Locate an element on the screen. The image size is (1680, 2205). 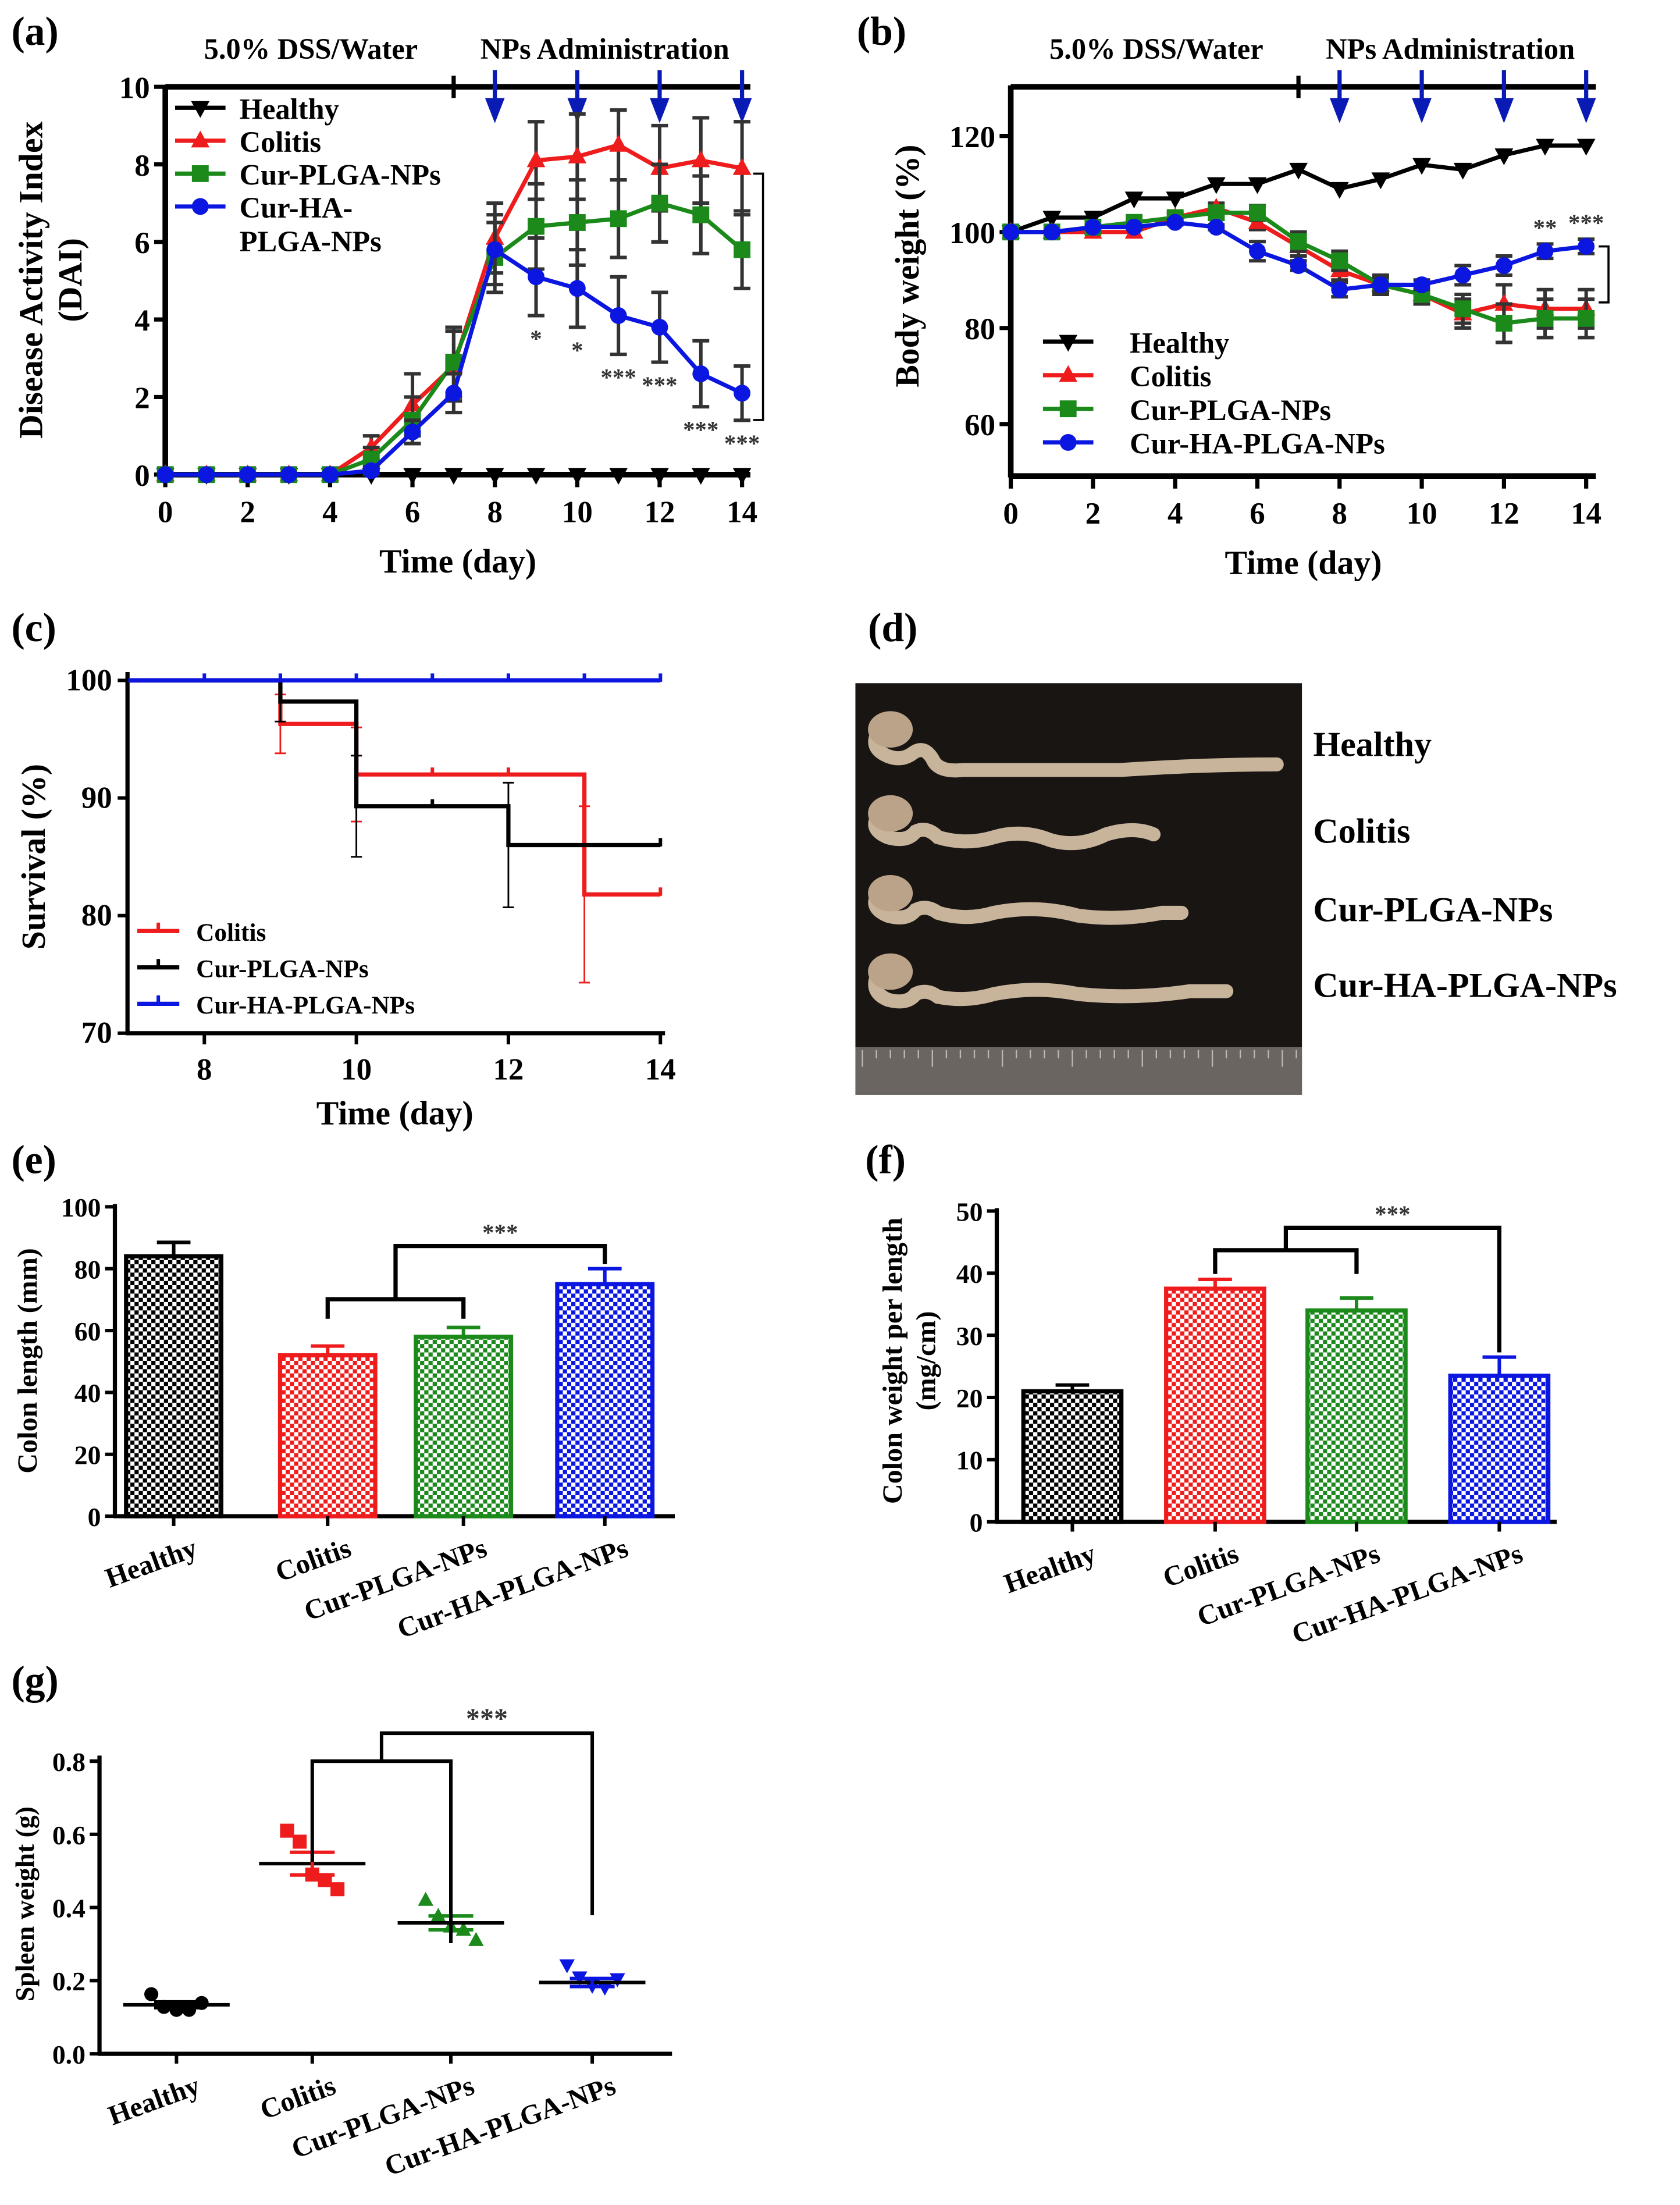
y-tick-label: 0.6 is located at coordinates (69, 1835).